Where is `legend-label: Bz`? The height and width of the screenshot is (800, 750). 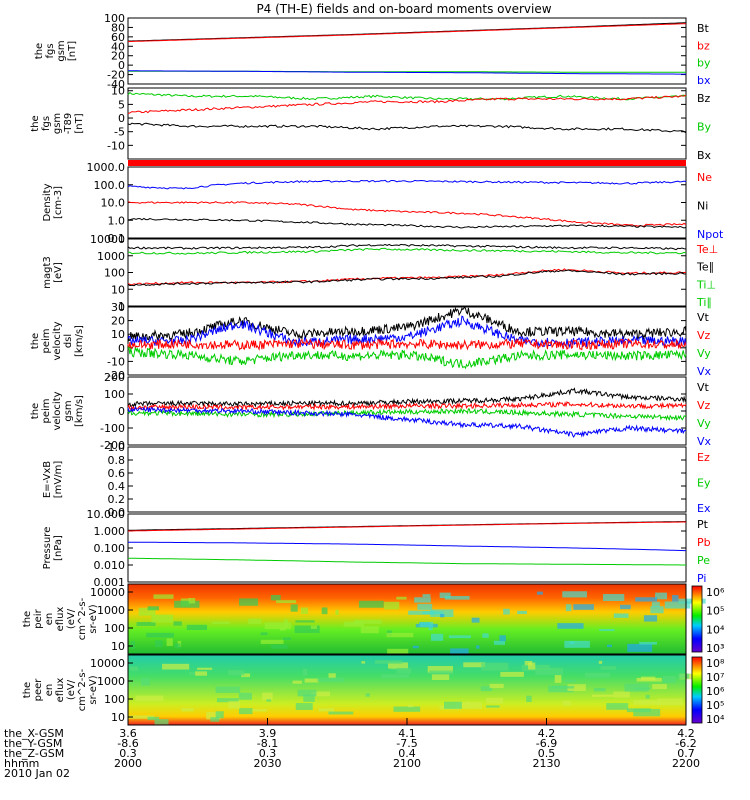 legend-label: Bz is located at coordinates (704, 98).